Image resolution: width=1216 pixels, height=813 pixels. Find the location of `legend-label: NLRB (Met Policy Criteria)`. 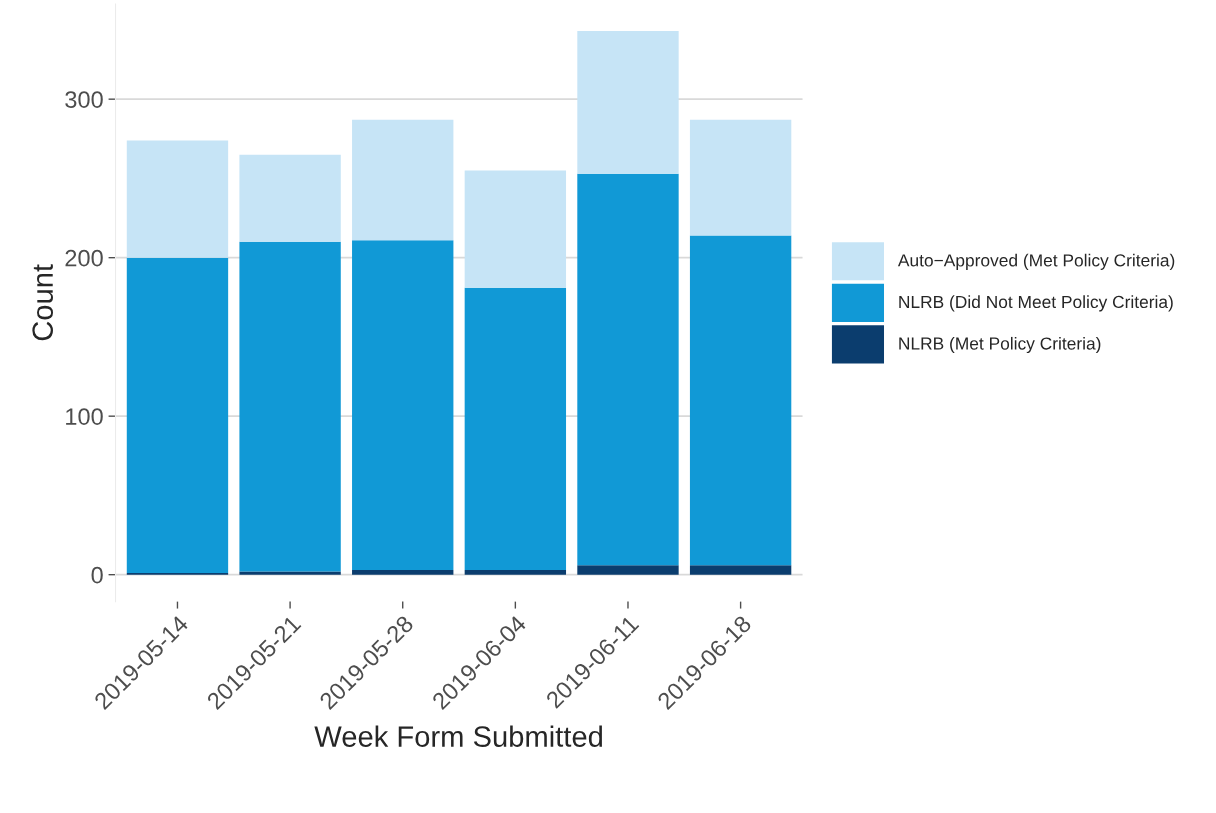

legend-label: NLRB (Met Policy Criteria) is located at coordinates (1000, 345).